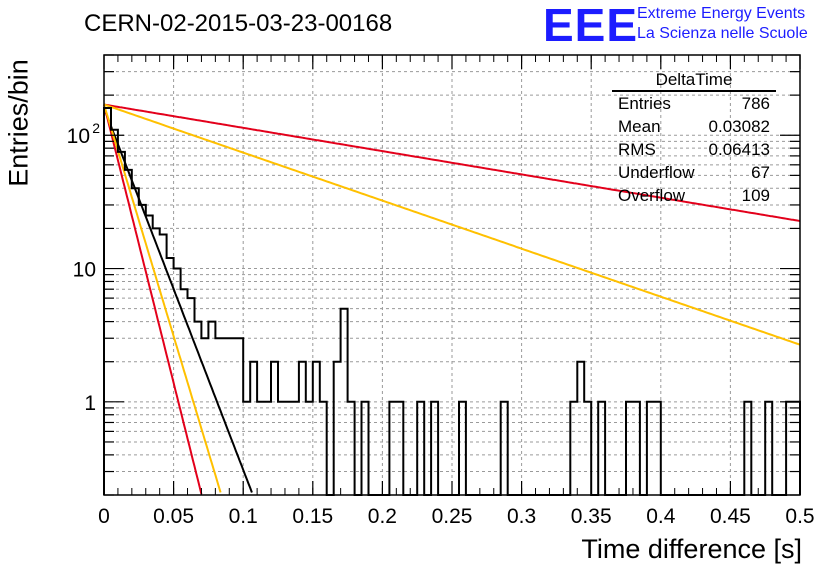 The width and height of the screenshot is (836, 572). I want to click on x-axis-label: Time difference [s], so click(691, 549).